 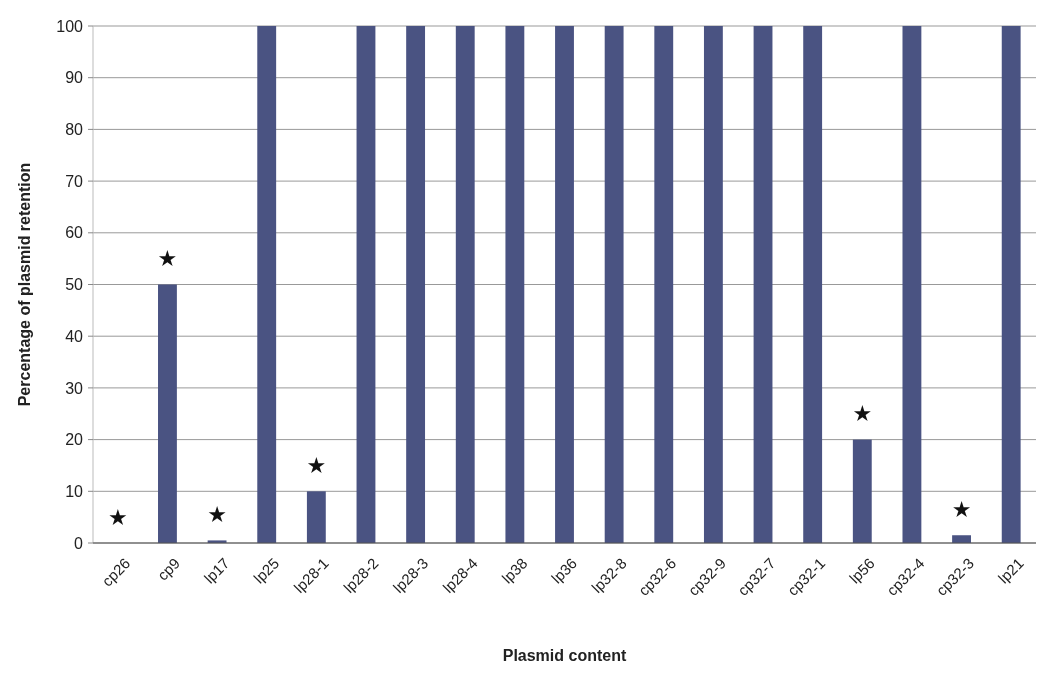 I want to click on x-tick-label: lp21, so click(x=1010, y=570).